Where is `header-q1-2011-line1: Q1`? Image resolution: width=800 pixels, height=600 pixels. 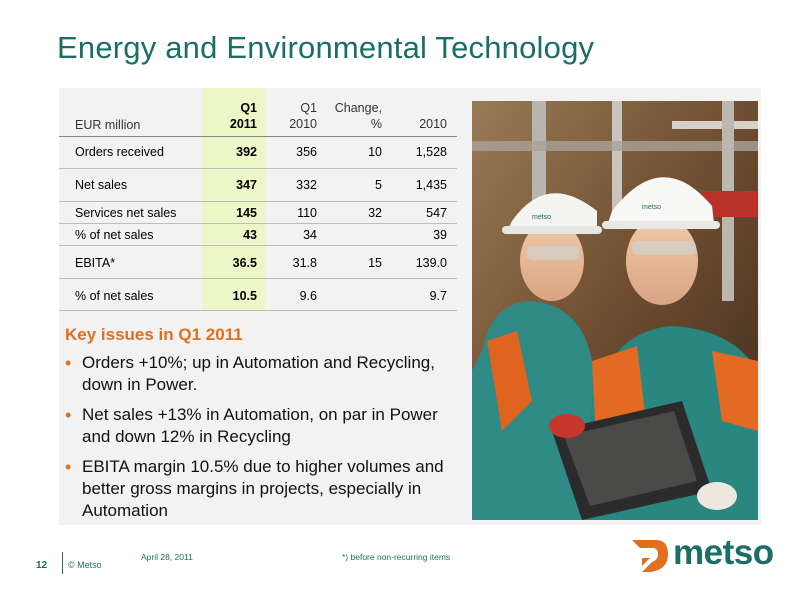
header-q1-2011-line1: Q1 is located at coordinates (248, 108).